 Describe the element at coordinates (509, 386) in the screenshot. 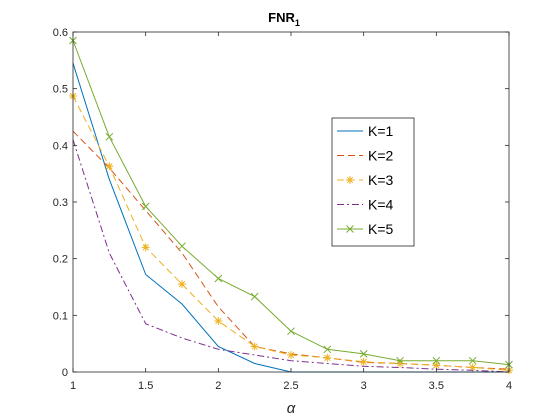

I see `x-tick-label: 4` at that location.